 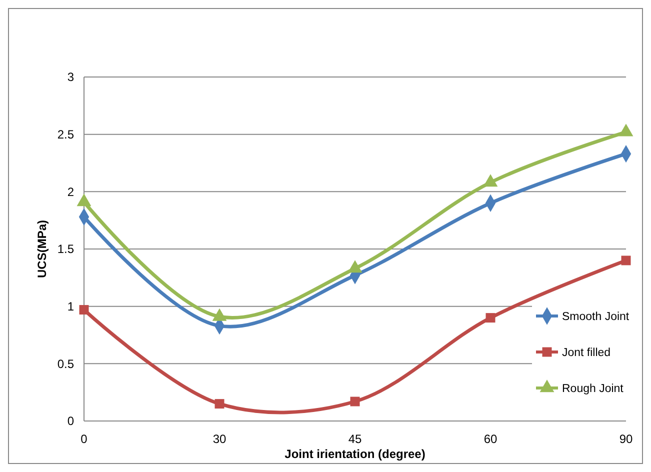 What do you see at coordinates (355, 454) in the screenshot?
I see `x-axis-title: Joint irientation (degree)` at bounding box center [355, 454].